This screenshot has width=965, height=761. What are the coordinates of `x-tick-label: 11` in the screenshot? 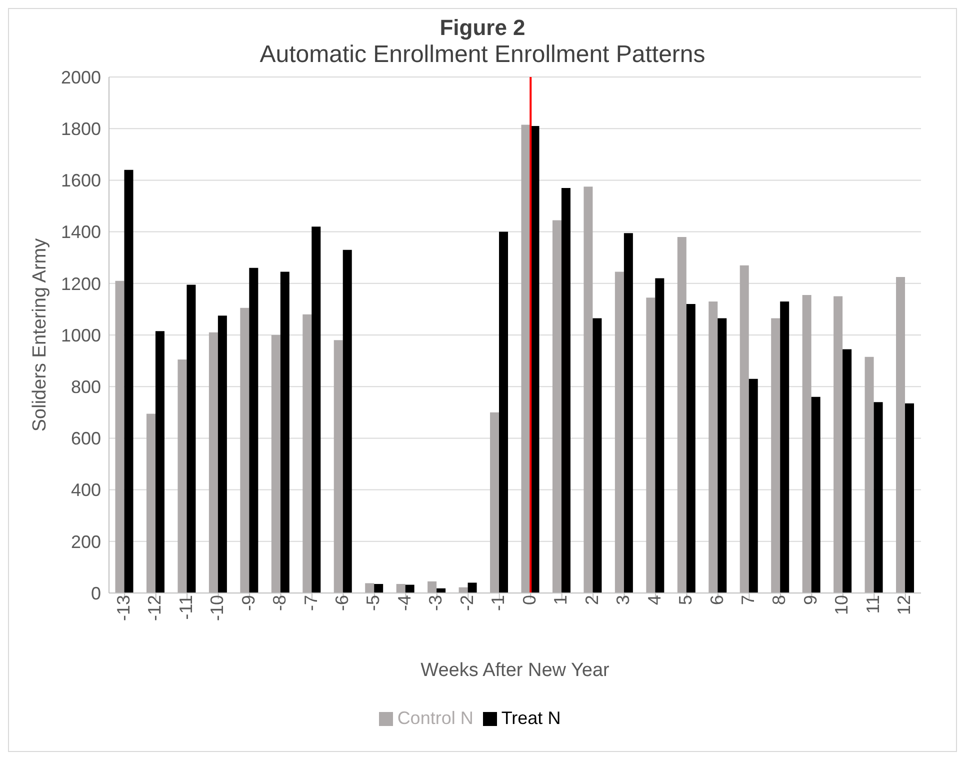 It's located at (872, 604).